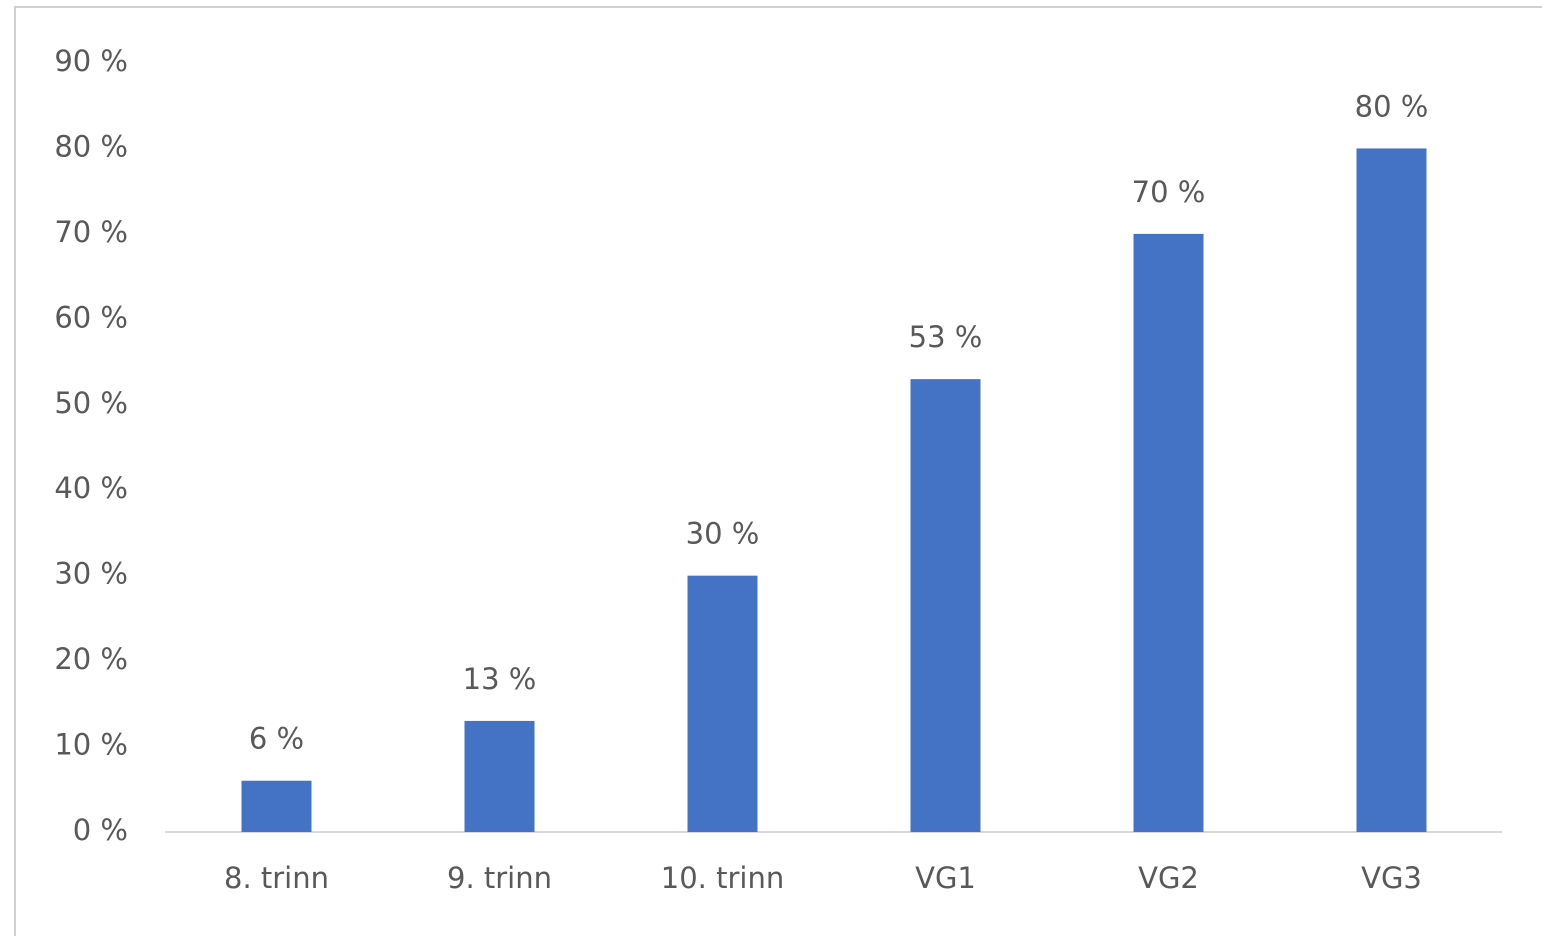 Image resolution: width=1542 pixels, height=936 pixels. Describe the element at coordinates (1169, 192) in the screenshot. I see `data-label: 70 %` at that location.